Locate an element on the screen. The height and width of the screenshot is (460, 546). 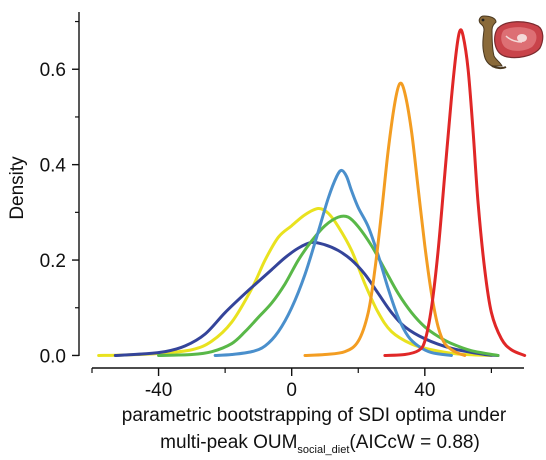
otter-icon is located at coordinates (492, 42).